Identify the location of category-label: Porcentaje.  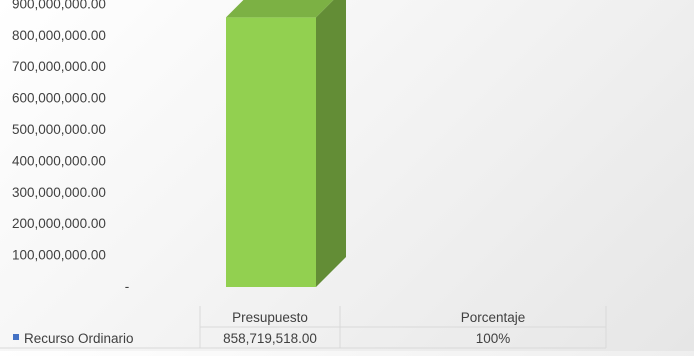
(493, 317).